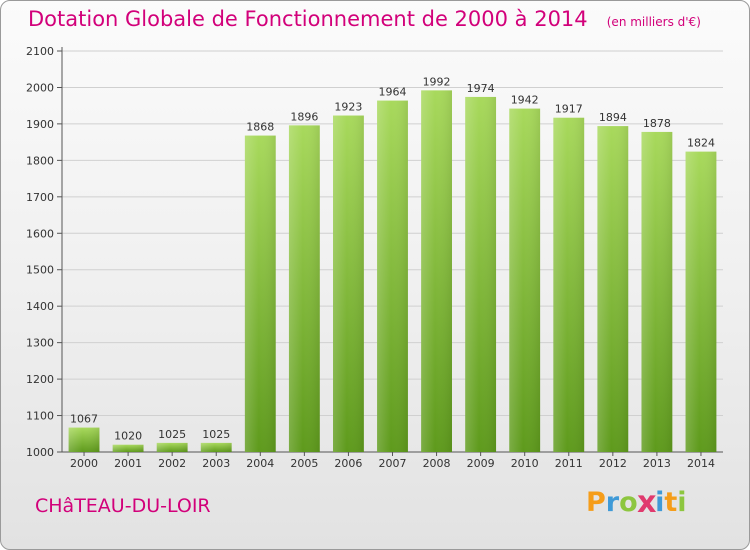 The width and height of the screenshot is (750, 550). Describe the element at coordinates (40, 197) in the screenshot. I see `y-tick-label: 1700` at that location.